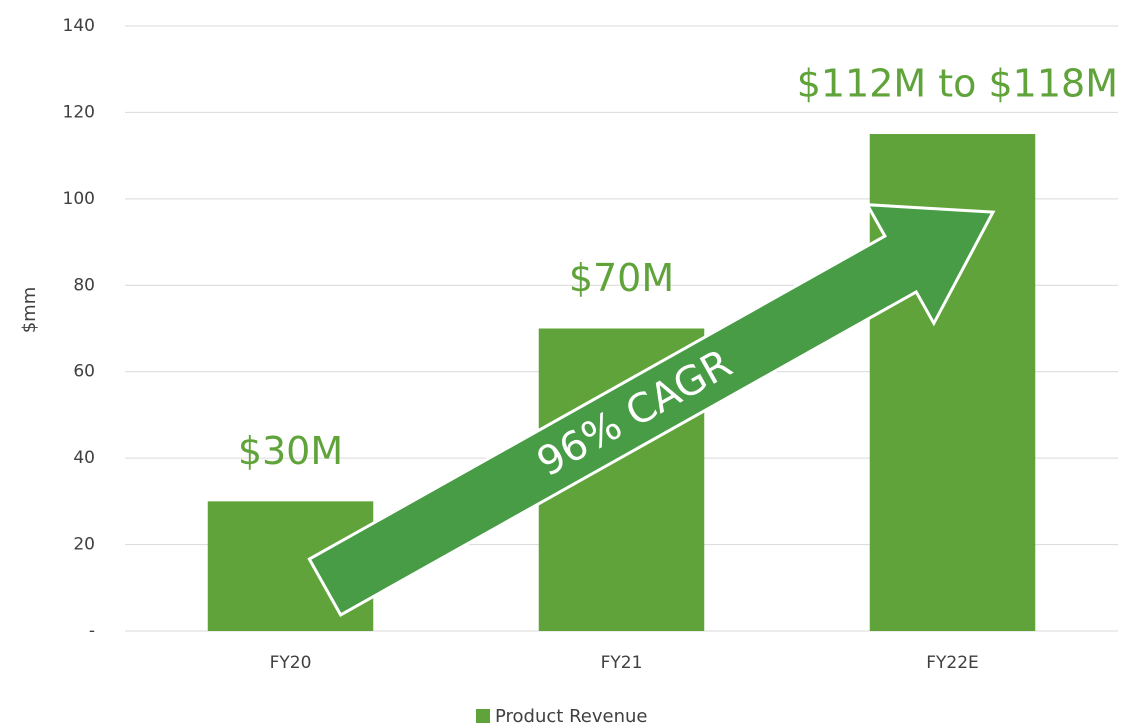 The width and height of the screenshot is (1122, 727). Describe the element at coordinates (84, 458) in the screenshot. I see `y-tick-label: 40` at that location.